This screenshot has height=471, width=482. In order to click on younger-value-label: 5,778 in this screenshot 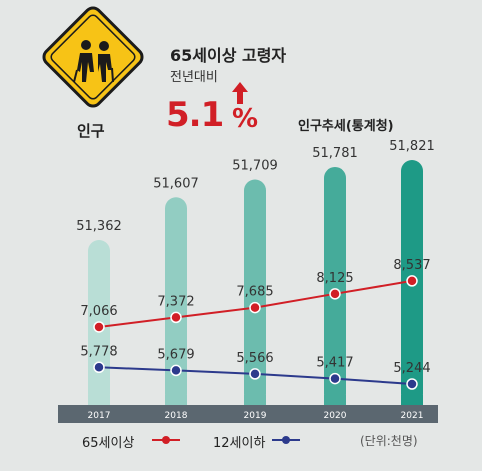, I will do `click(98, 351)`.